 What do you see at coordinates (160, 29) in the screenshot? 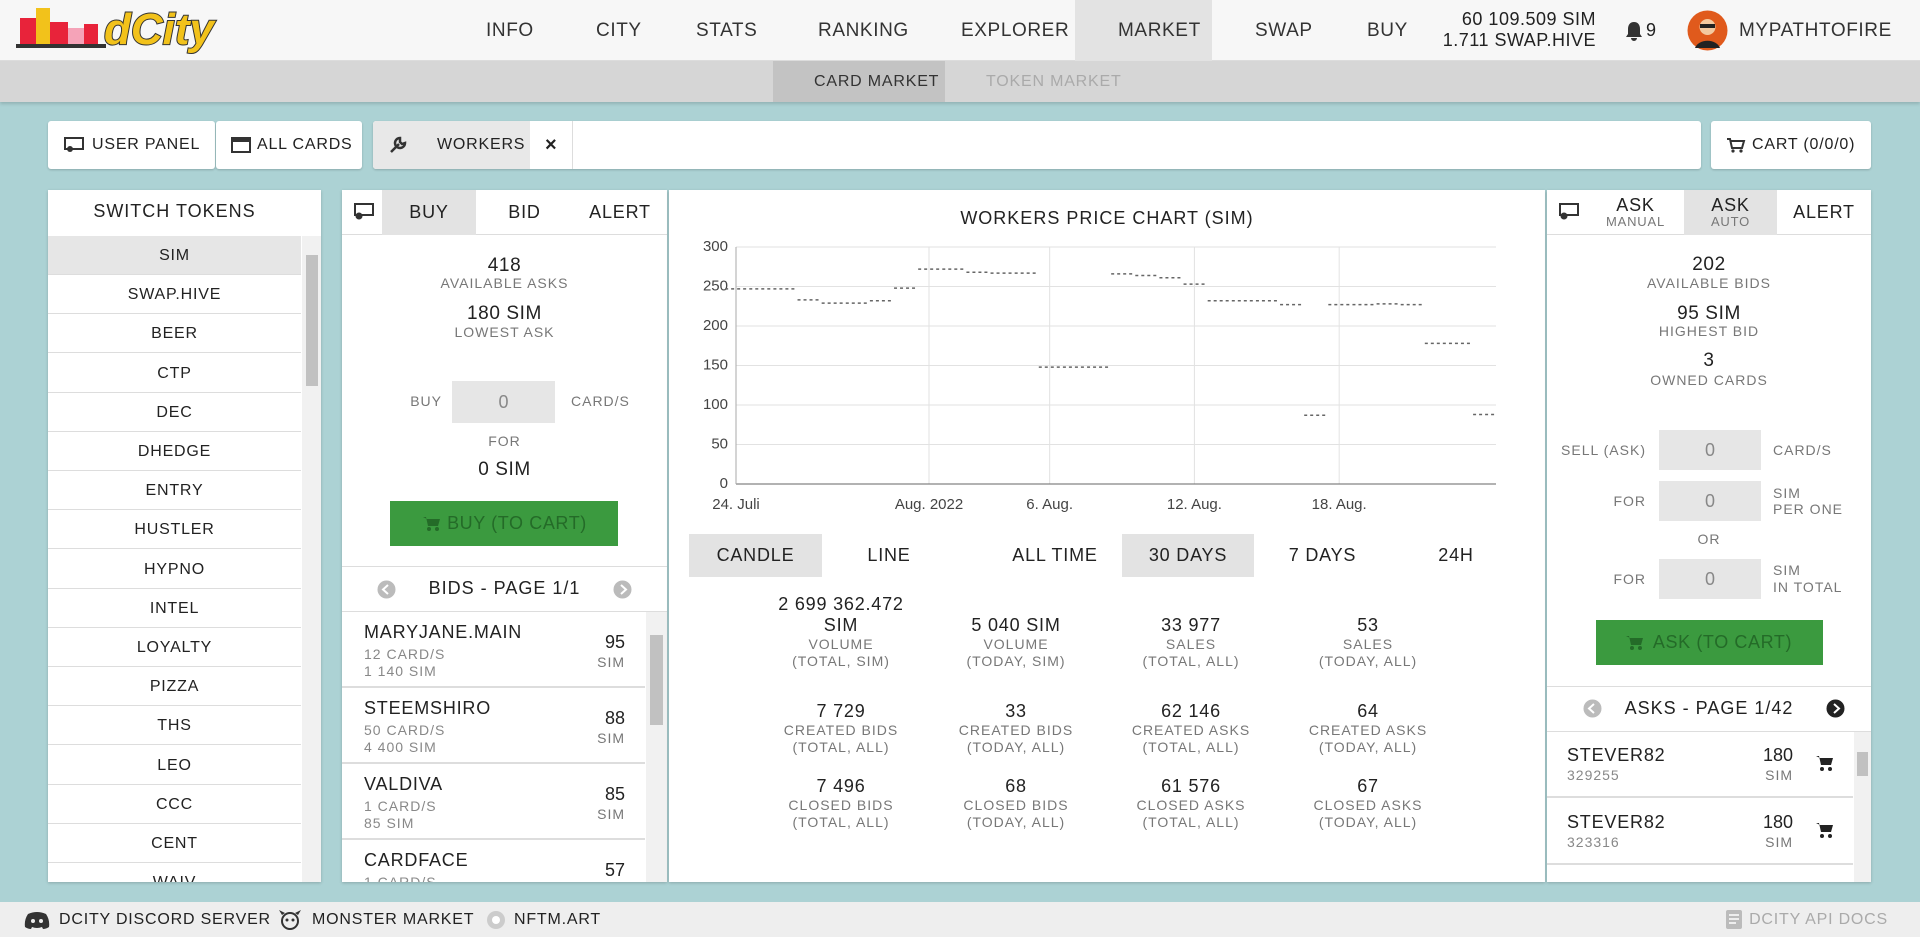
I see `logo-text: dCity` at bounding box center [160, 29].